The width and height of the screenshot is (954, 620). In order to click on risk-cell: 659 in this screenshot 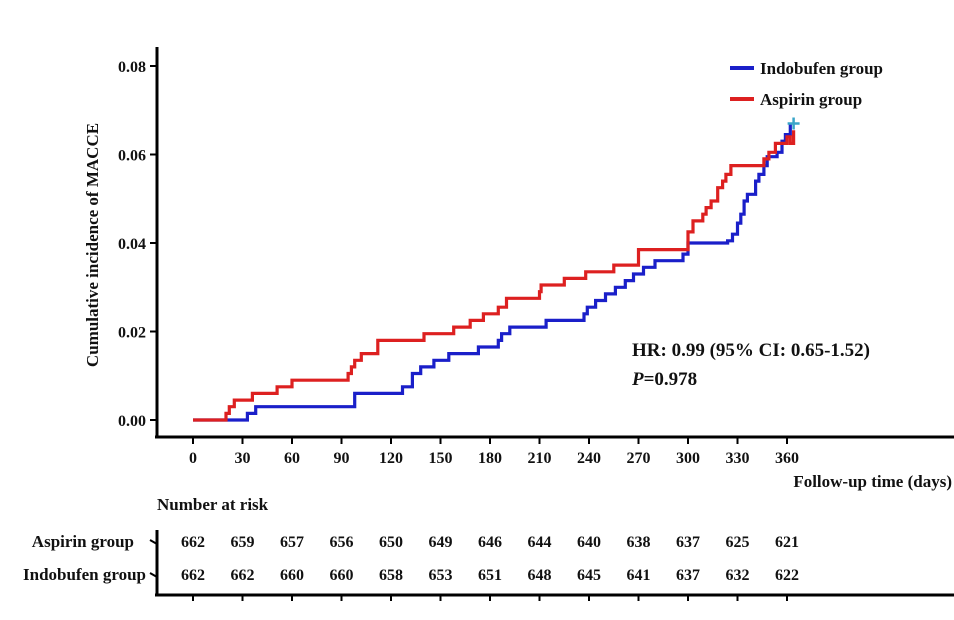, I will do `click(243, 542)`.